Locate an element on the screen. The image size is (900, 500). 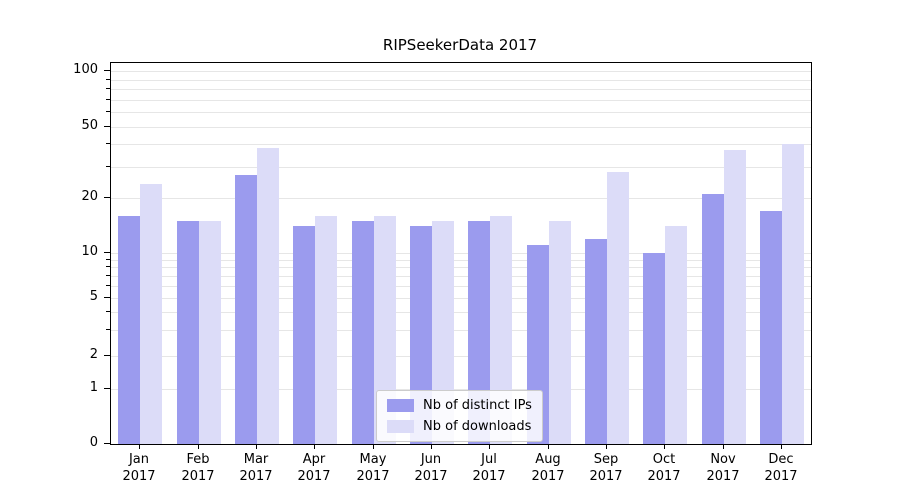
bar-downloads-jul-2017 is located at coordinates (501, 330).